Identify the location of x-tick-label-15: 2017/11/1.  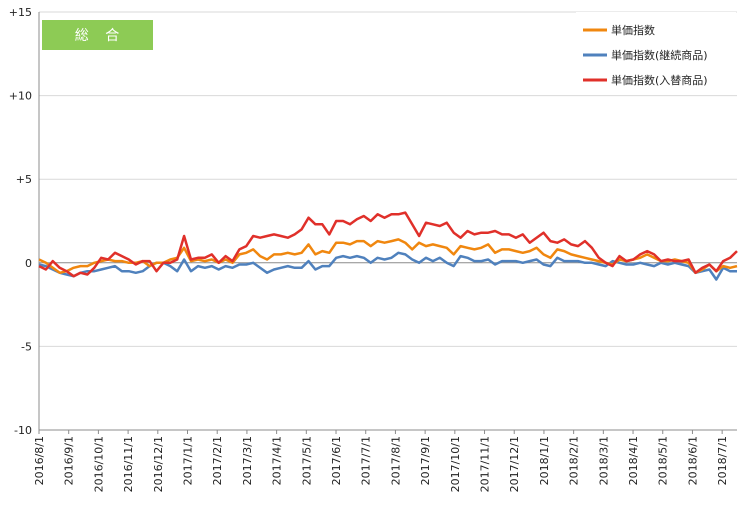
(485, 464).